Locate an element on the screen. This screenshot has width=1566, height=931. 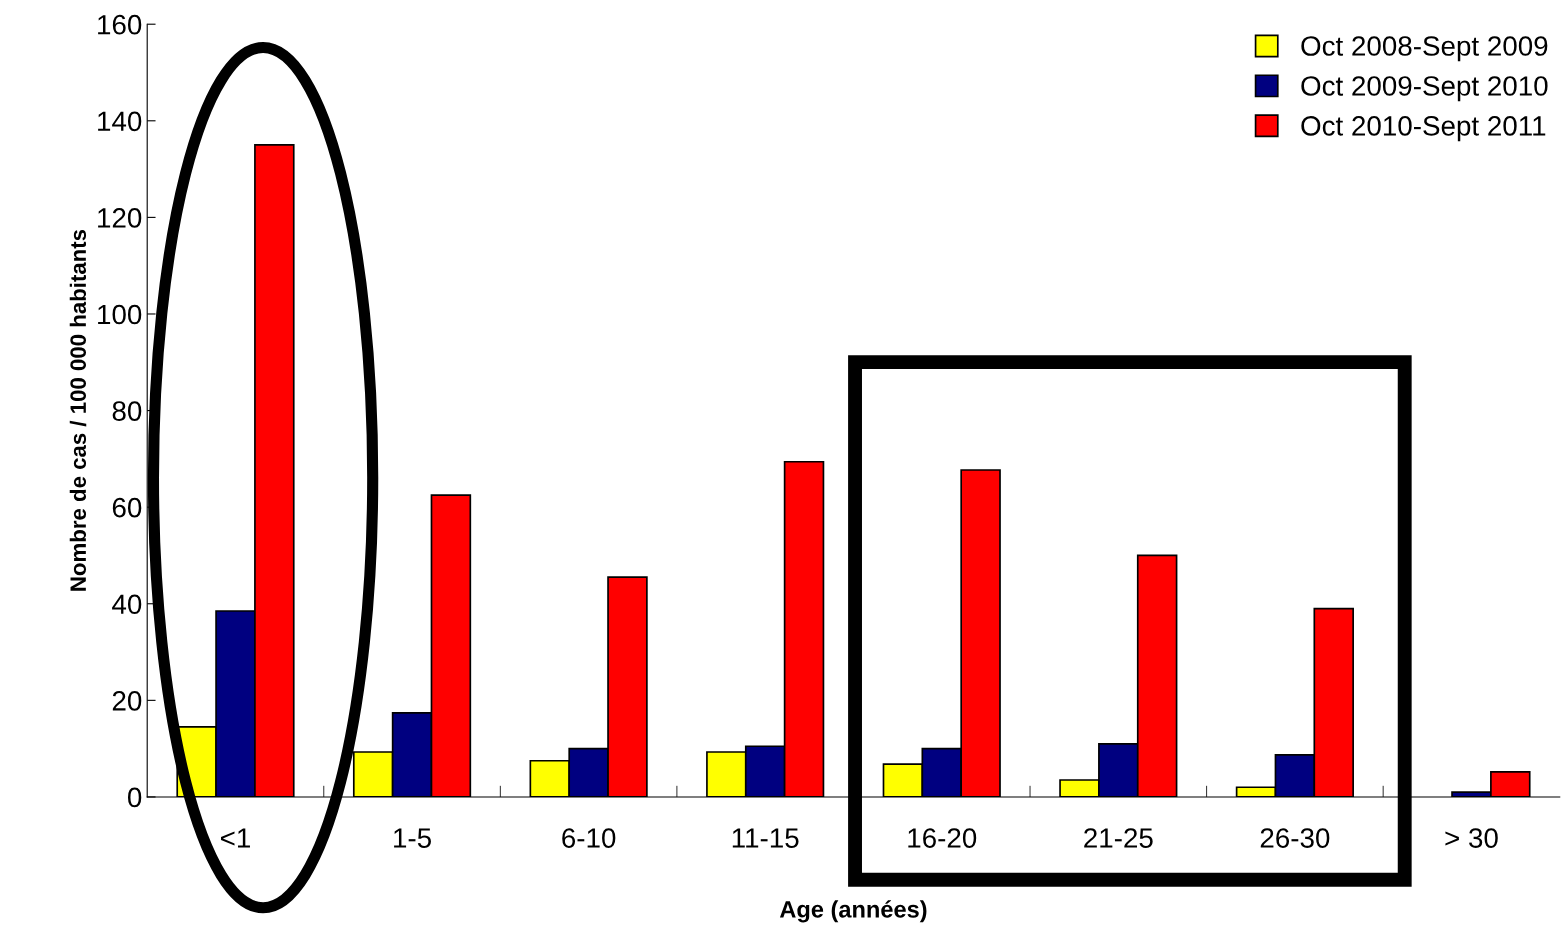
x-tick-label: > 30 is located at coordinates (1471, 838).